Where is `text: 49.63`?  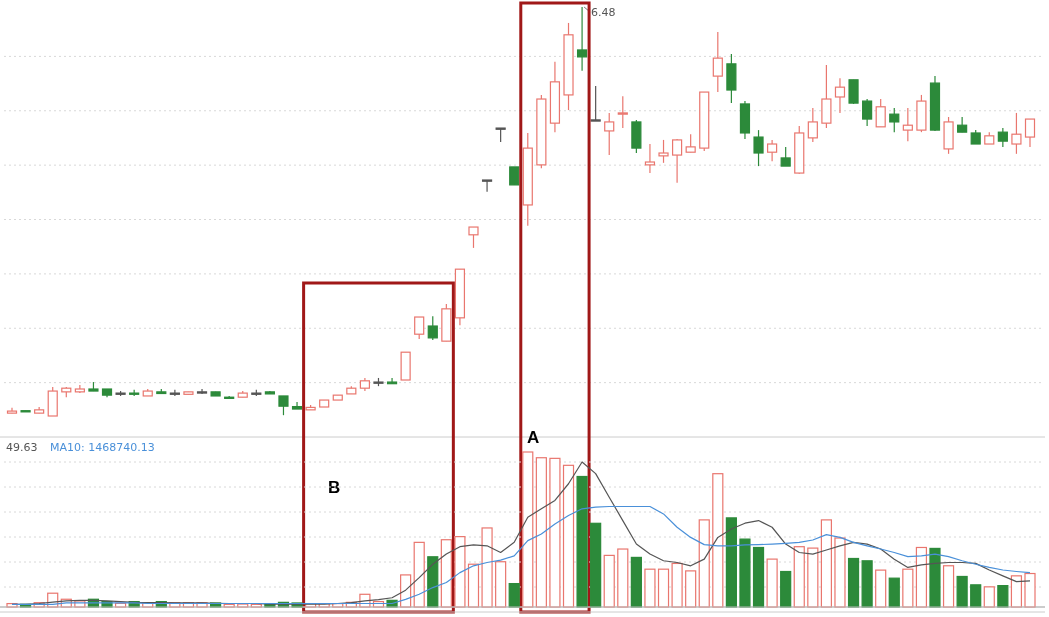 text: 49.63 is located at coordinates (22, 447).